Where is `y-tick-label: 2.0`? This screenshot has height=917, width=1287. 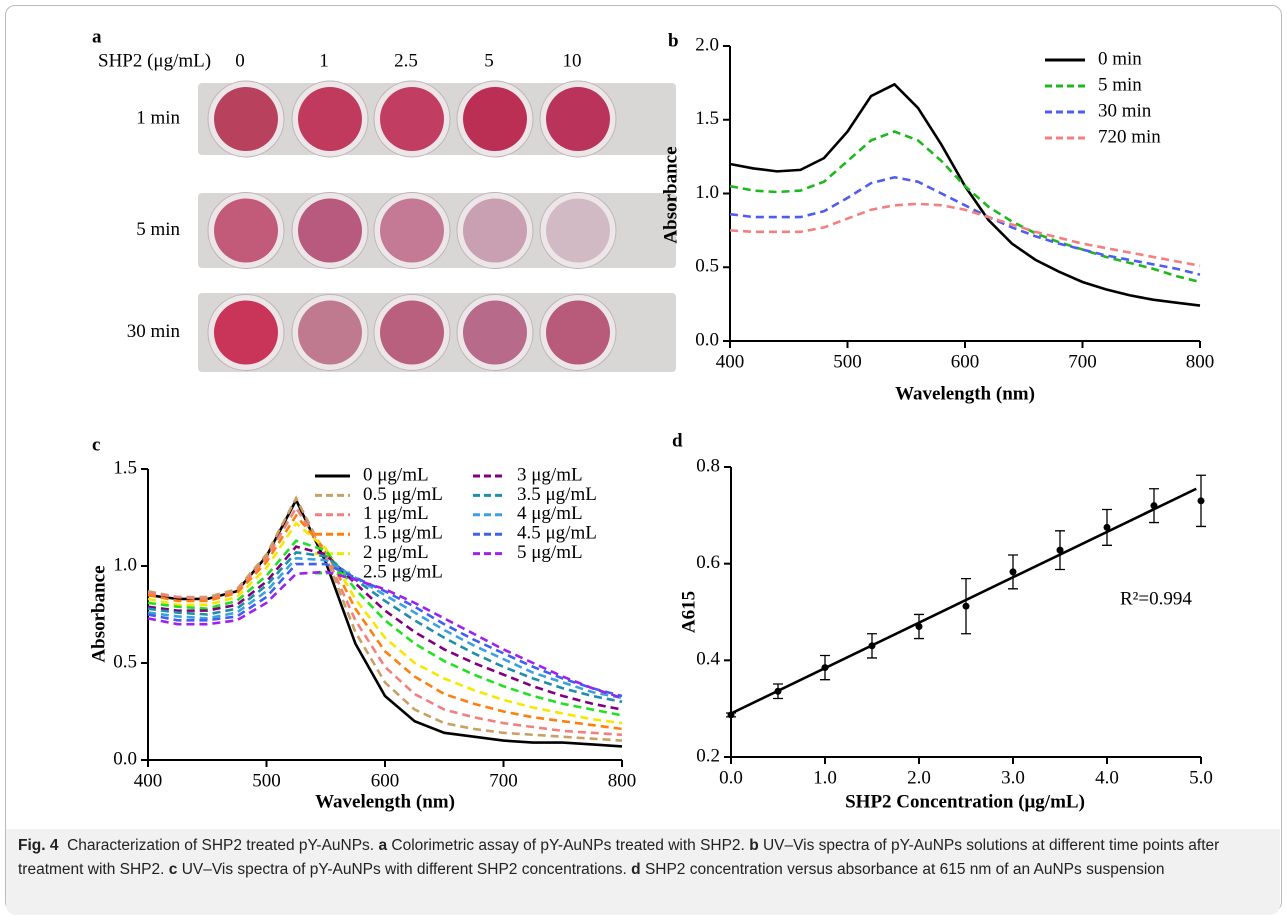 y-tick-label: 2.0 is located at coordinates (707, 44).